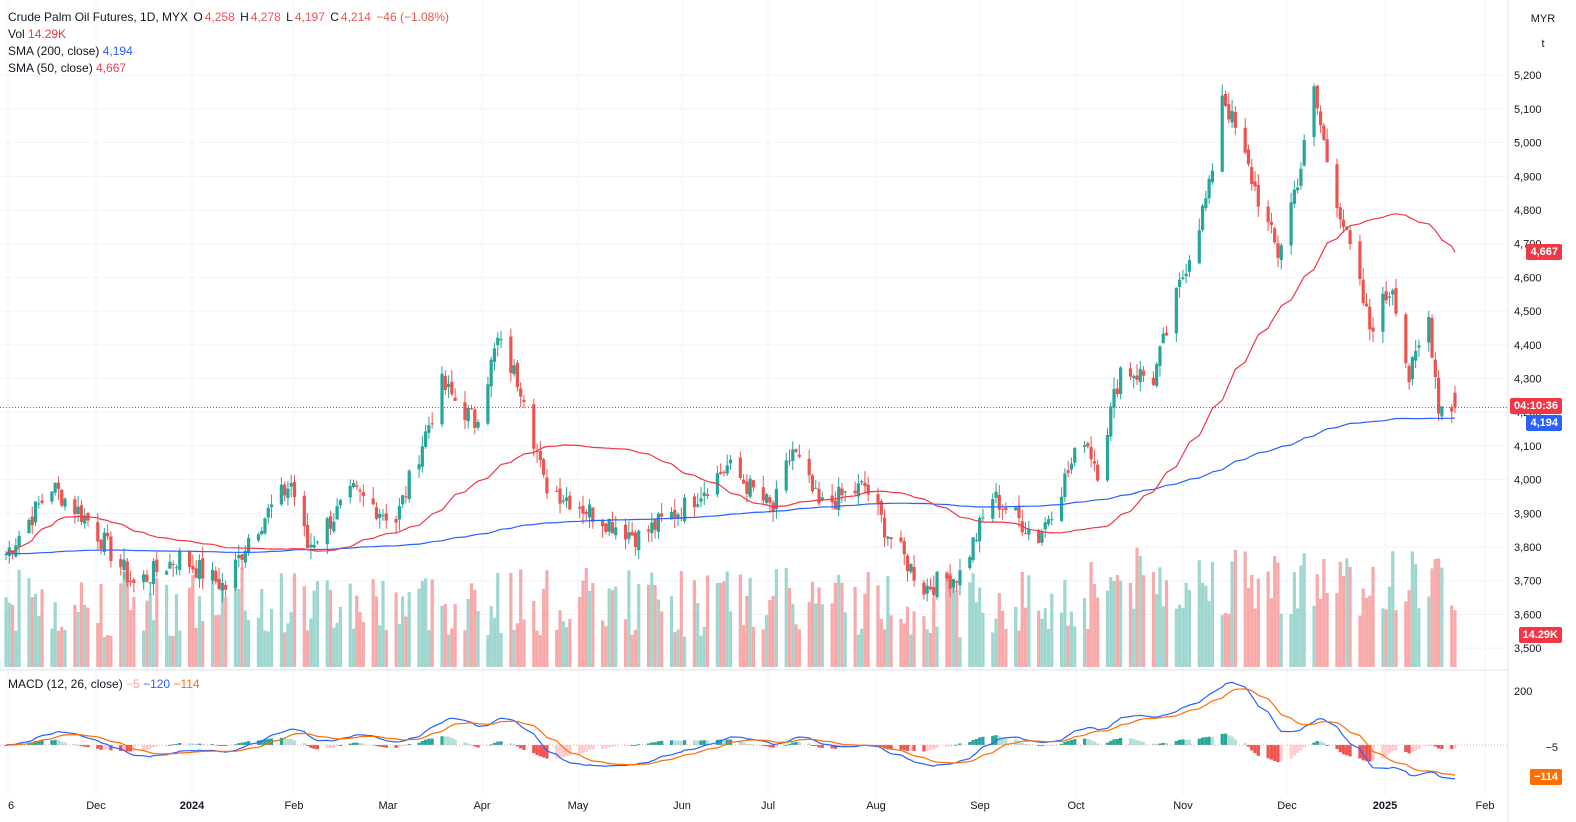 This screenshot has width=1576, height=822. What do you see at coordinates (104, 684) in the screenshot?
I see `legend-macd-row: MACD (12, 26, close) −5 −120 −114` at bounding box center [104, 684].